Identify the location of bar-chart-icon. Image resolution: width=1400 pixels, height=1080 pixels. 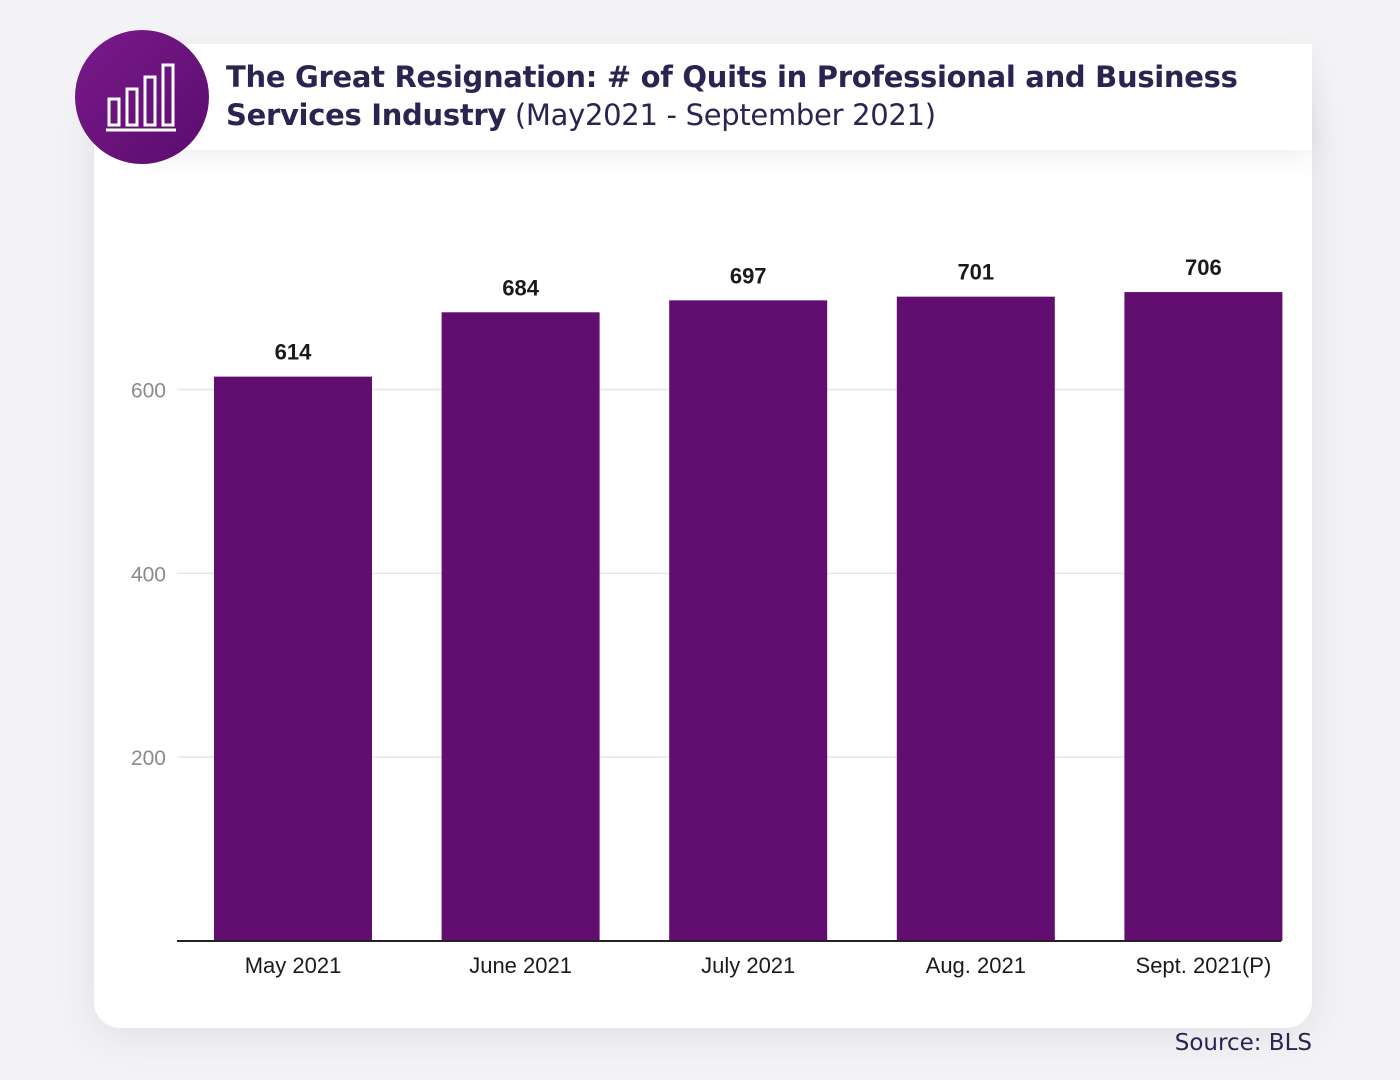
(141, 97).